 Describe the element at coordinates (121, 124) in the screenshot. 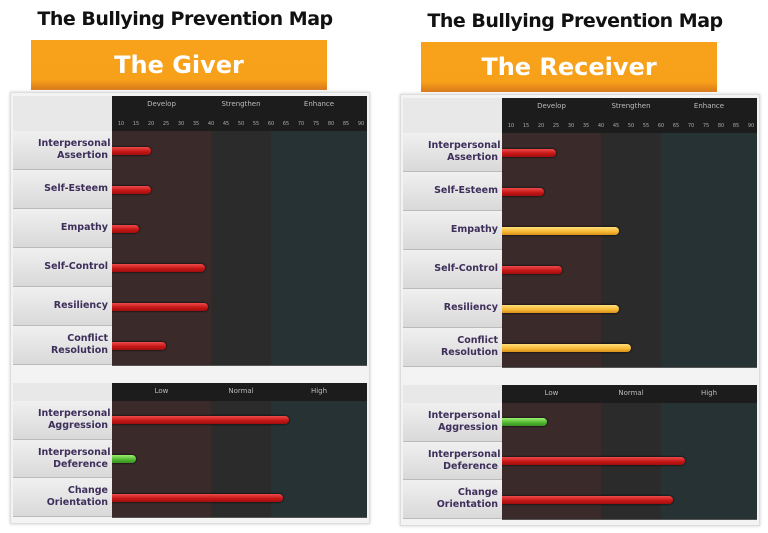

I see `tick-label: 10` at that location.